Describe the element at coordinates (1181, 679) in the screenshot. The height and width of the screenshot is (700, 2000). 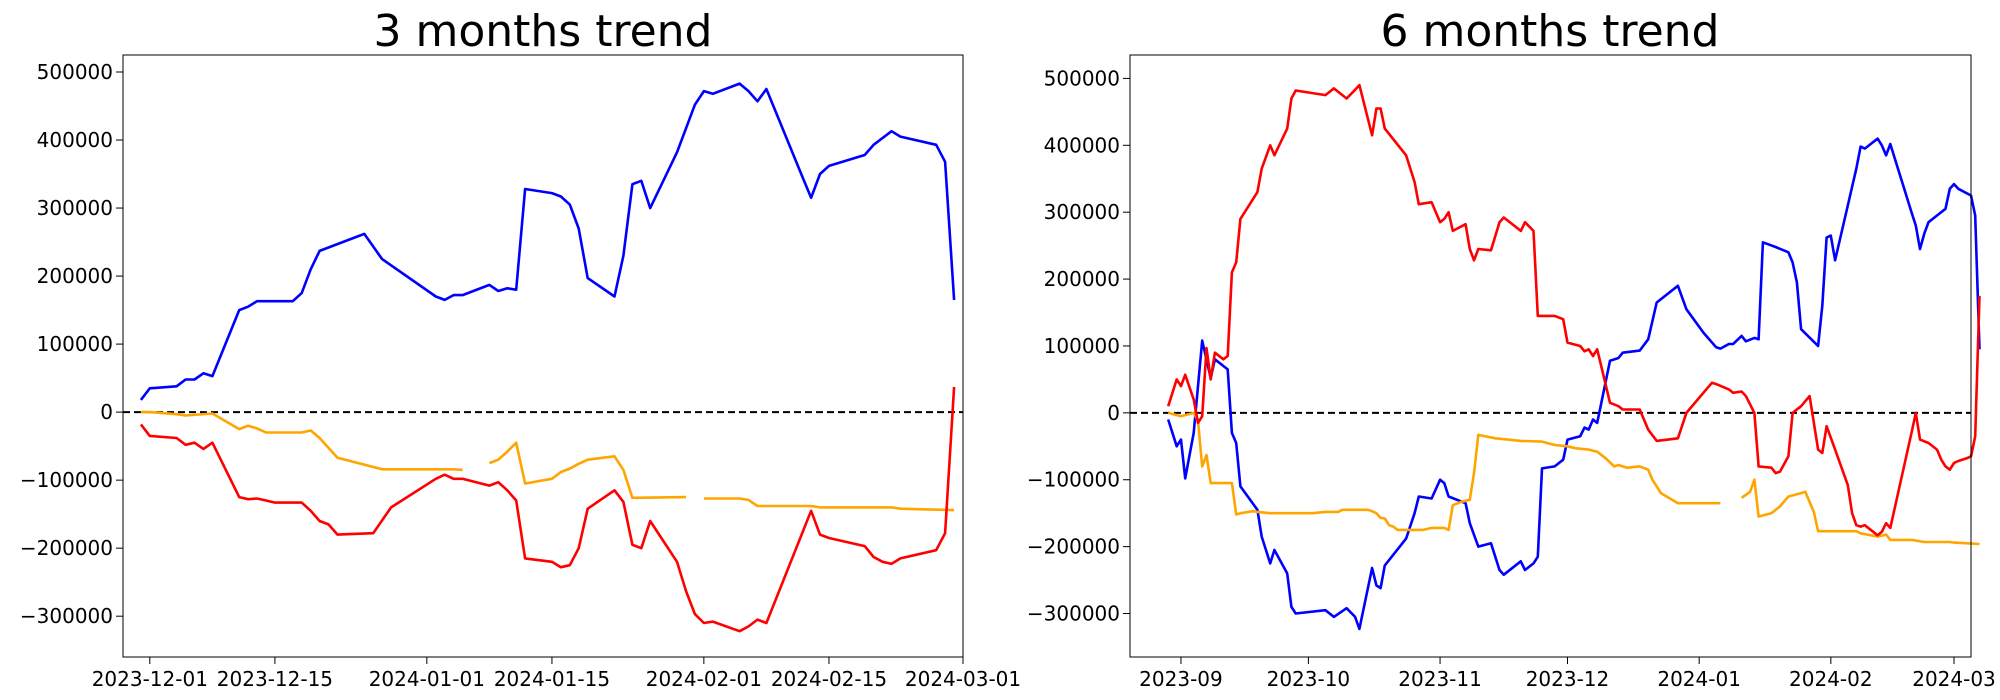
I see `x-tick-label: 2023-09` at that location.